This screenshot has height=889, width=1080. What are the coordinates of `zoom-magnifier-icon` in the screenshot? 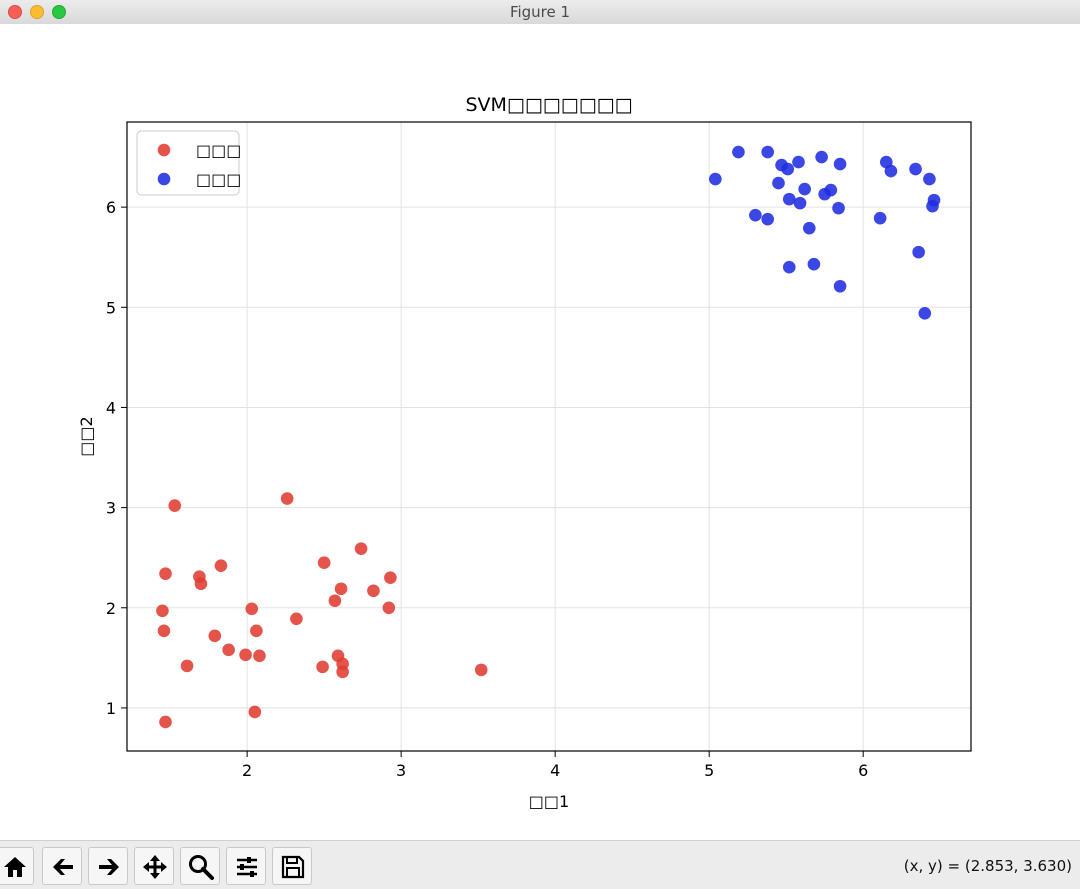 It's located at (201, 867).